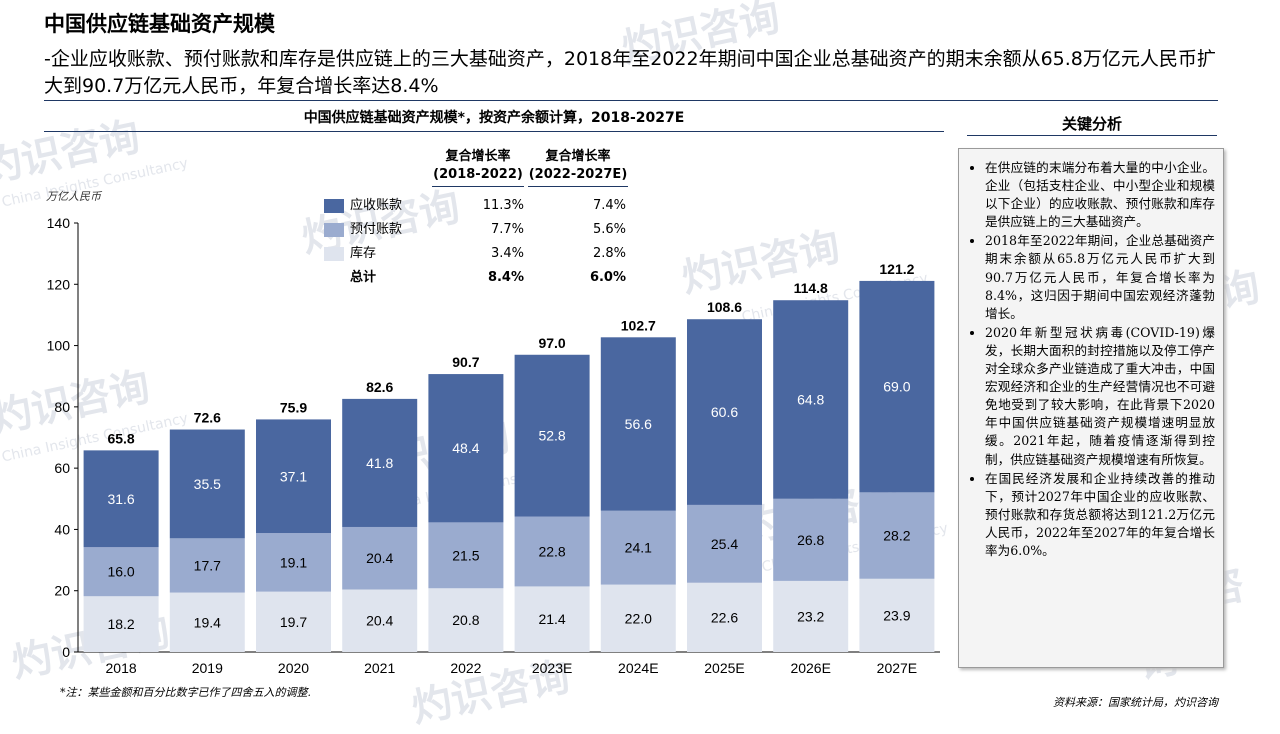 Image resolution: width=1280 pixels, height=734 pixels. Describe the element at coordinates (207, 668) in the screenshot. I see `x-tick-label: 2019` at that location.